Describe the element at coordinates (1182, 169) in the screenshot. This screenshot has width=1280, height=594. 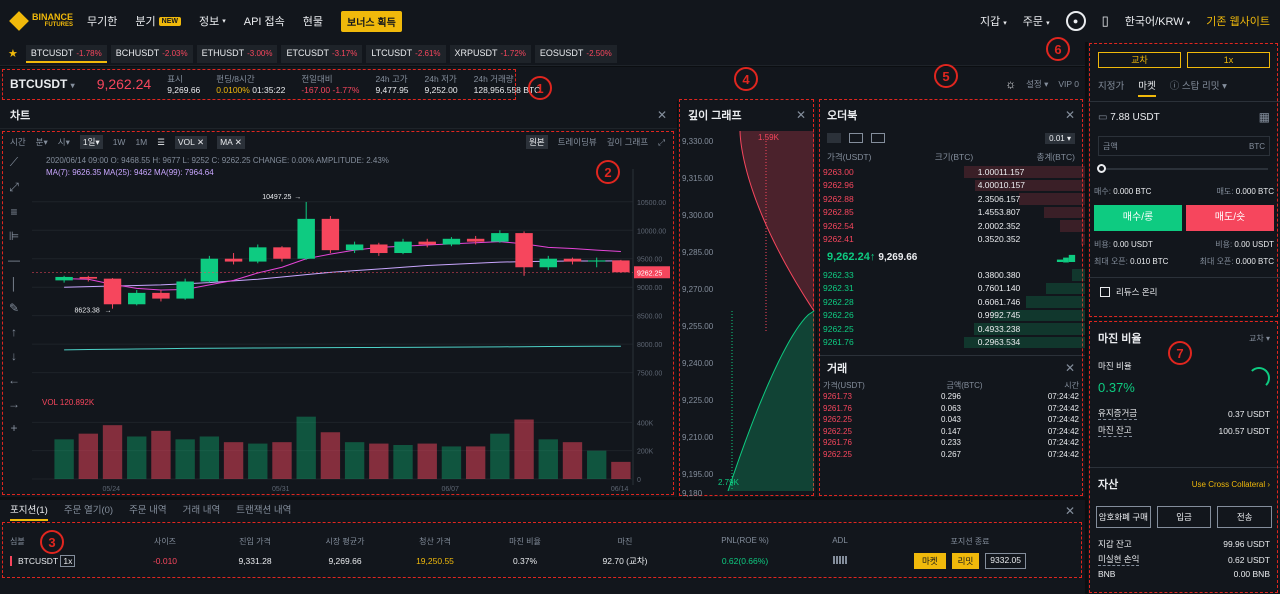
I see `amount-slider` at that location.